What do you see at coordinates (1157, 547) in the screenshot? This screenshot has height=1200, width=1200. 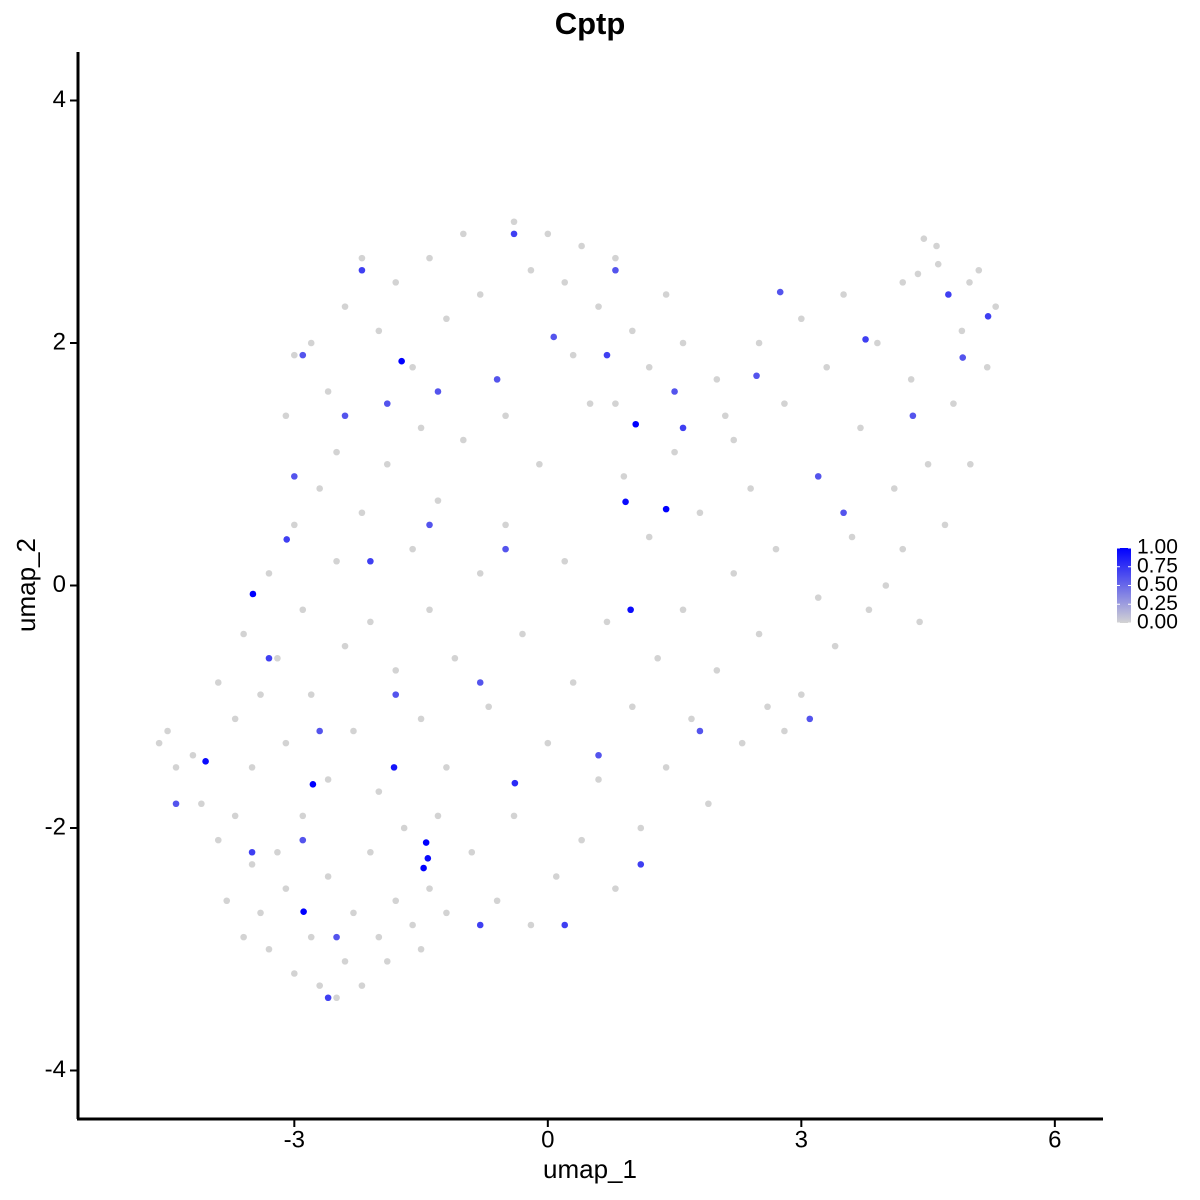 I see `colorbar-label: 1.00` at bounding box center [1157, 547].